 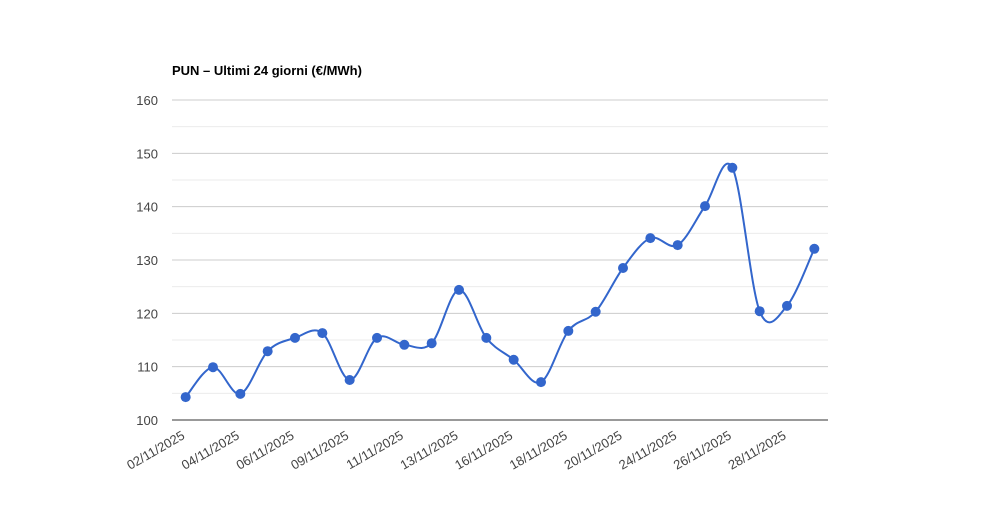 I want to click on x-tick-label: 18/11/2025, so click(x=538, y=450).